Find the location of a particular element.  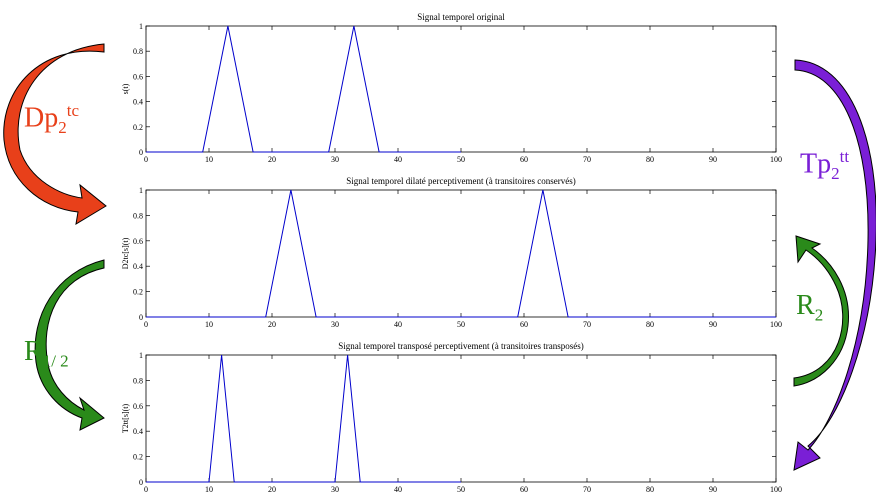

r12-transform-label: R1/ 2 is located at coordinates (46, 354).